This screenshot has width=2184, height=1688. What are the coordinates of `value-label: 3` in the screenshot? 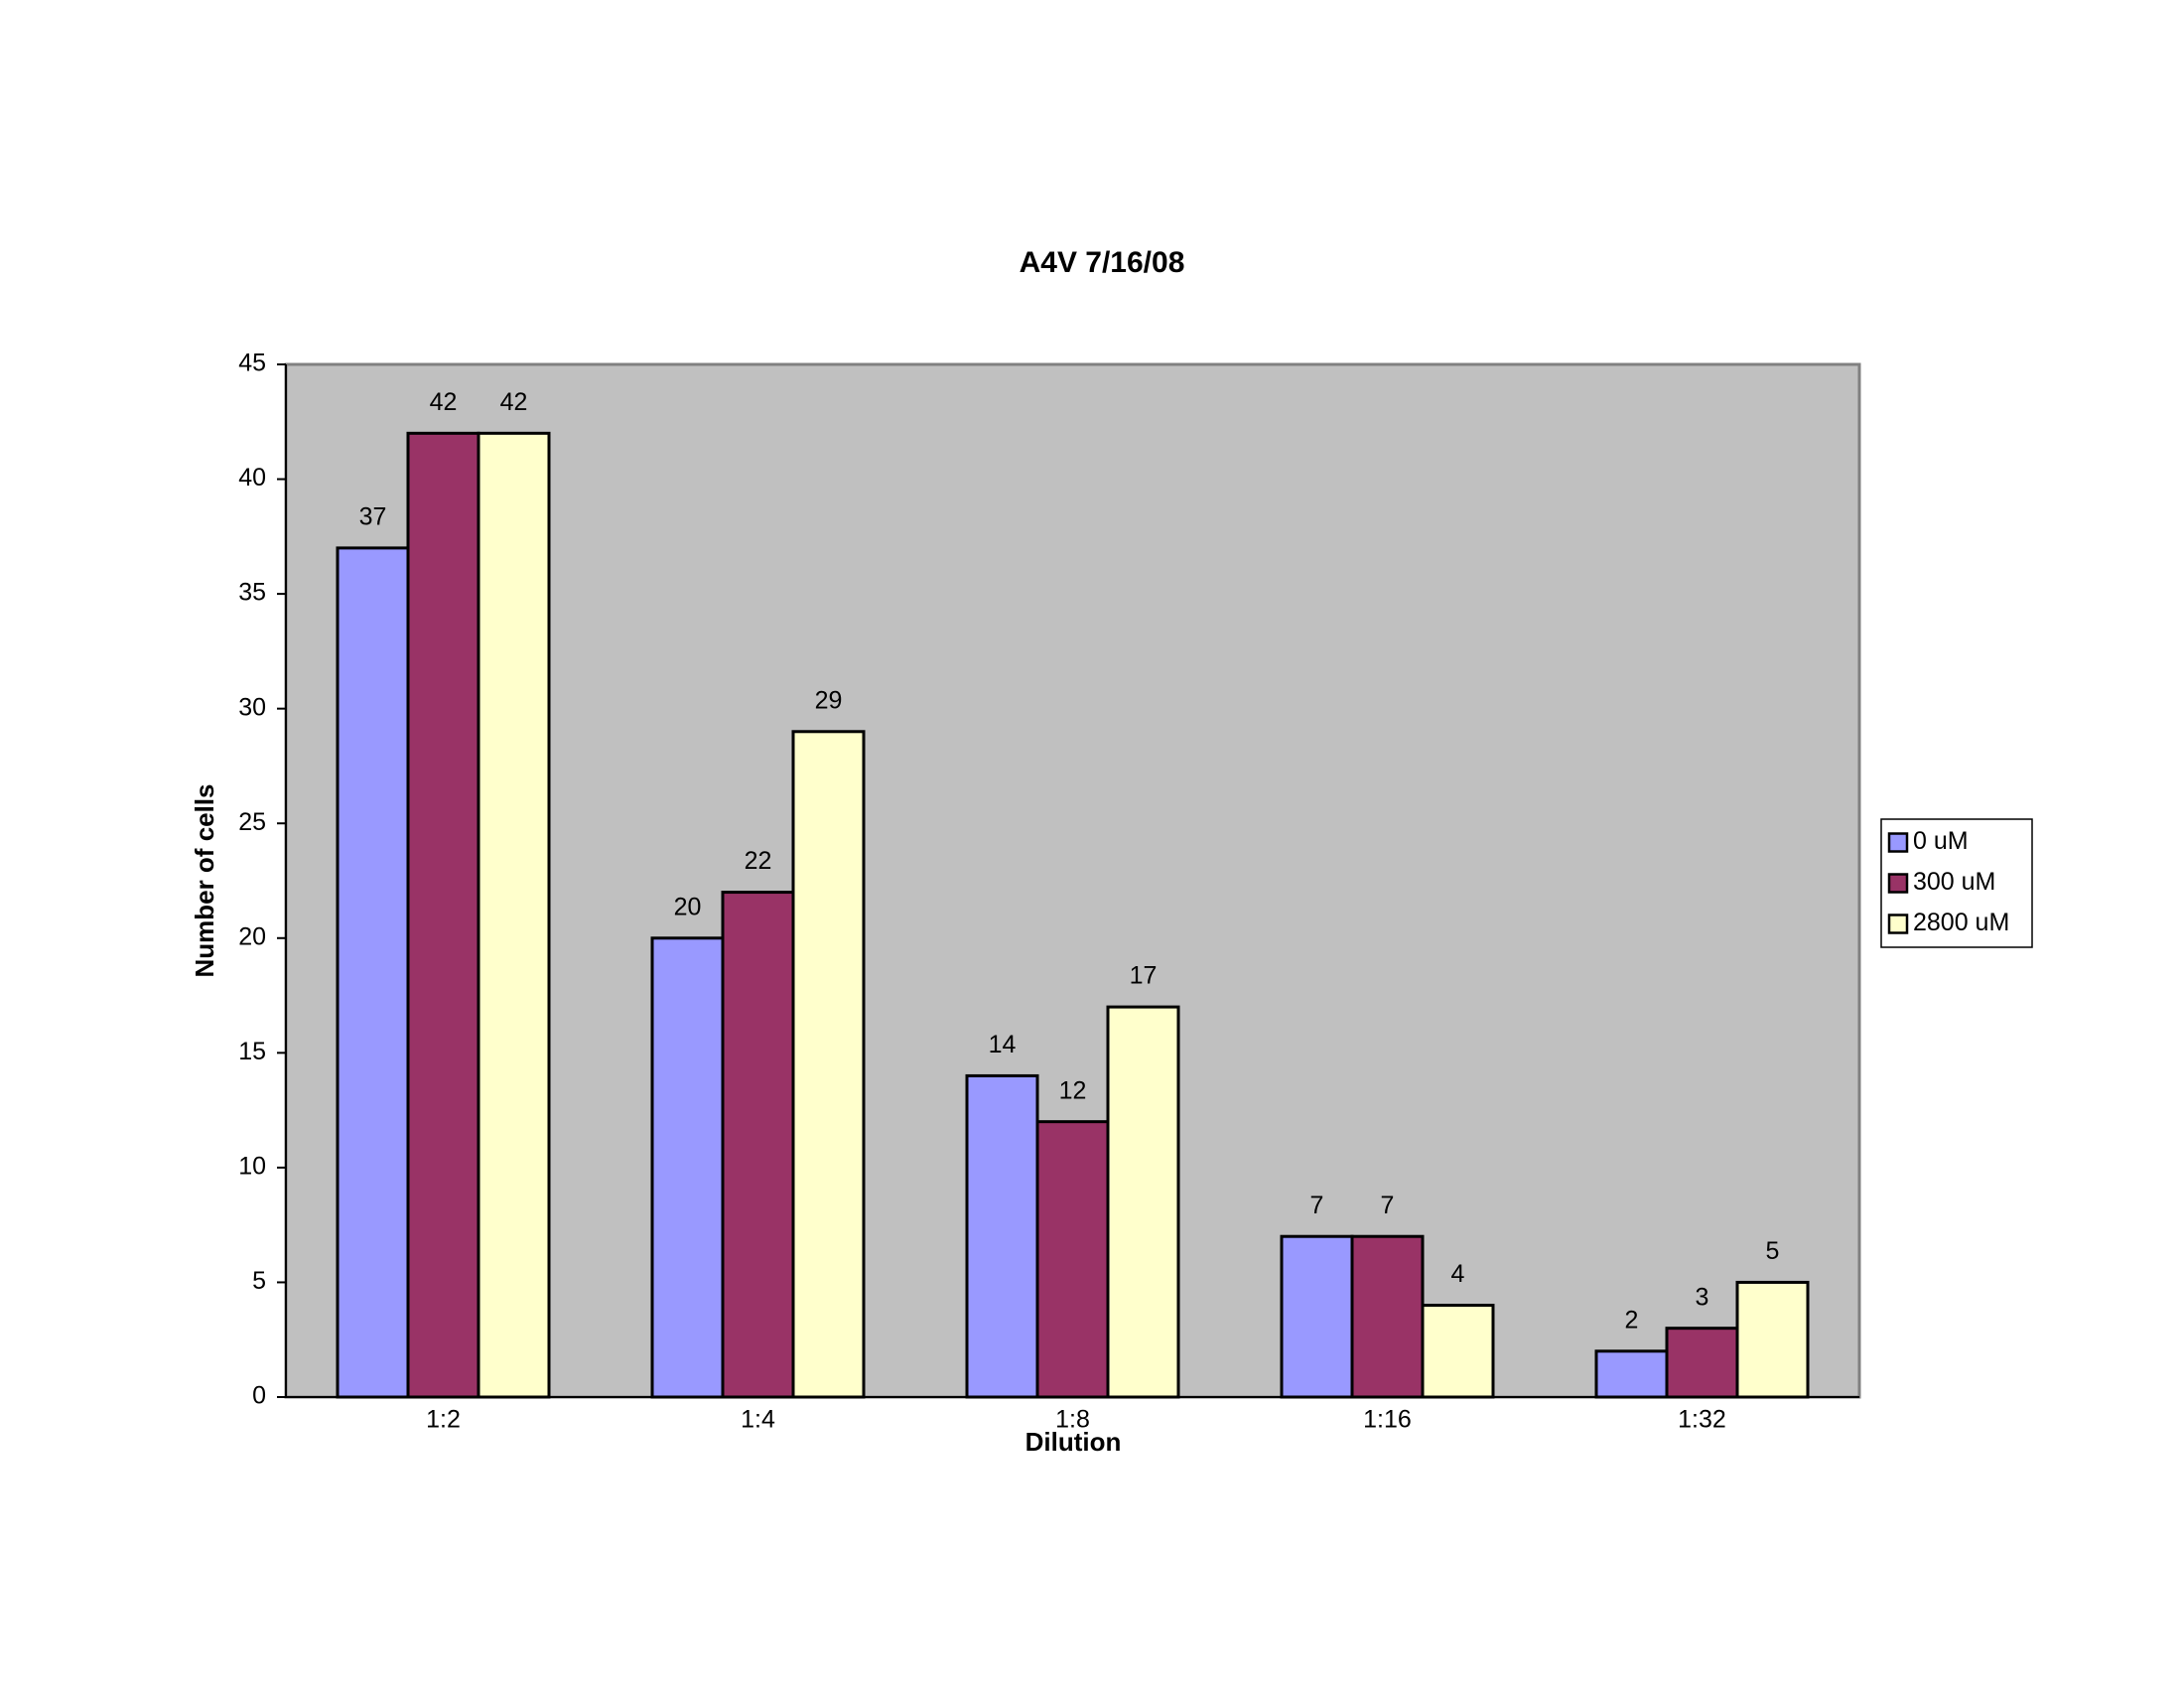 It's located at (1702, 1297).